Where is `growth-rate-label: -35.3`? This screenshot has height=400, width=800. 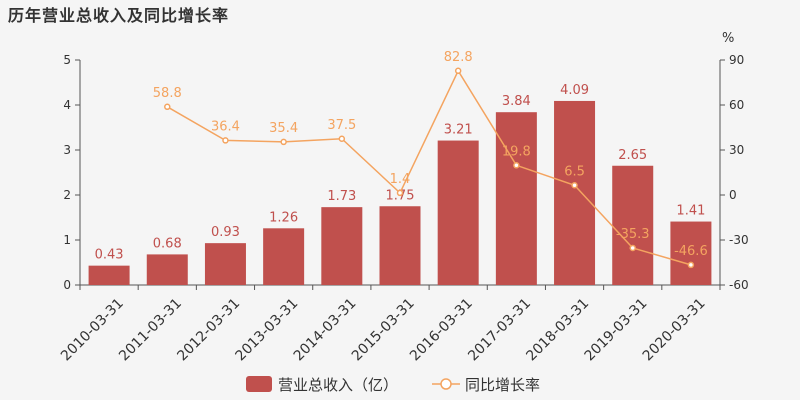 growth-rate-label: -35.3 is located at coordinates (633, 234).